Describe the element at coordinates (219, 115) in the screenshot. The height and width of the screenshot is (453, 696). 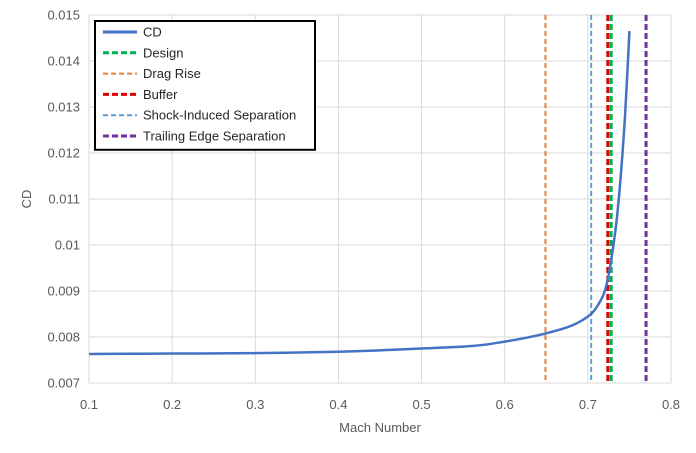
I see `legend-label: Shock-Induced Separation` at that location.